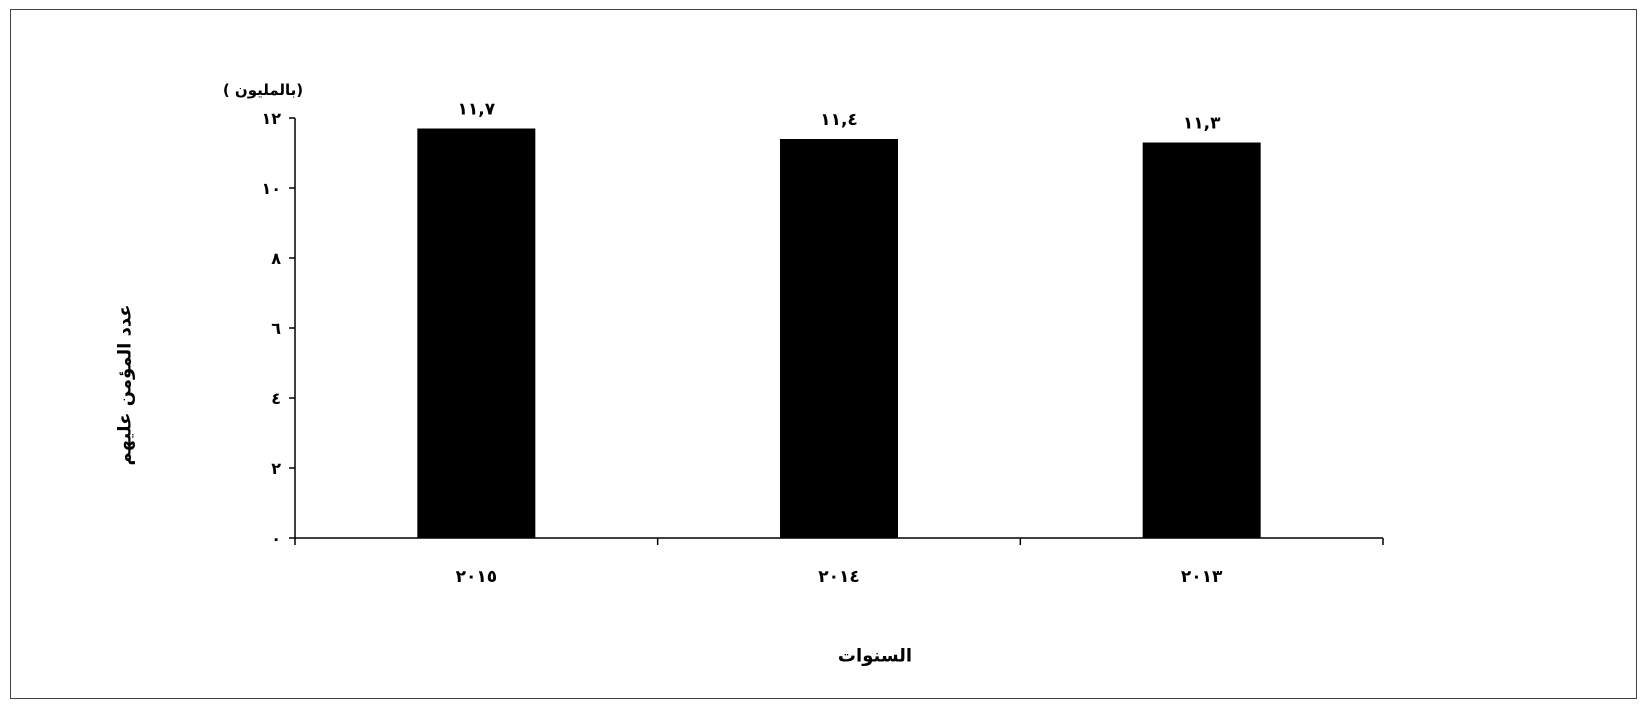 This screenshot has width=1649, height=712. Describe the element at coordinates (839, 120) in the screenshot. I see `bar-value-label: ١١,٤` at that location.